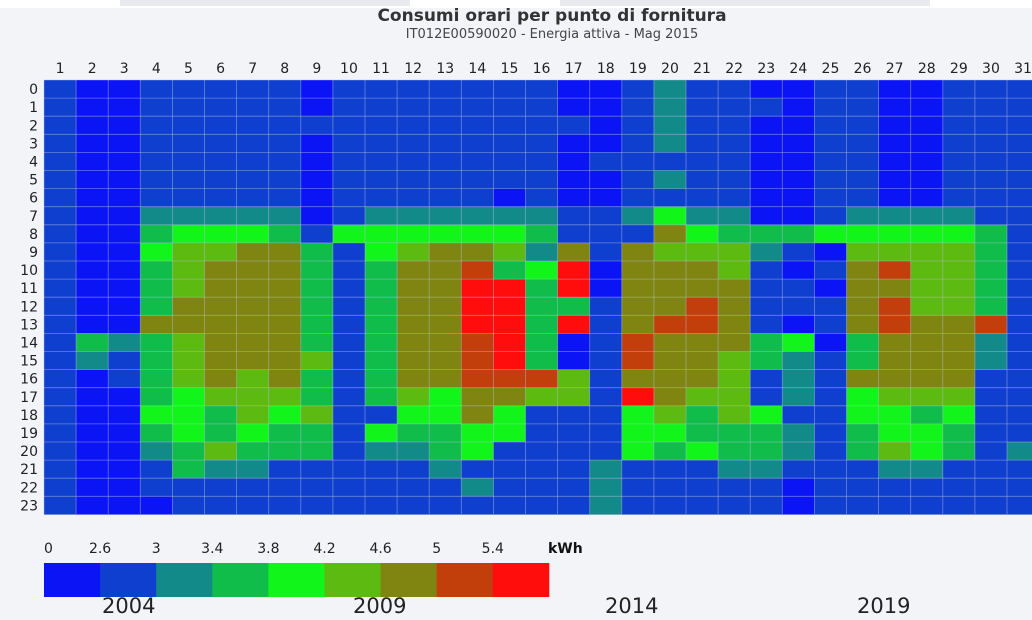 This screenshot has height=620, width=1032. I want to click on legend-label: 5, so click(436, 549).